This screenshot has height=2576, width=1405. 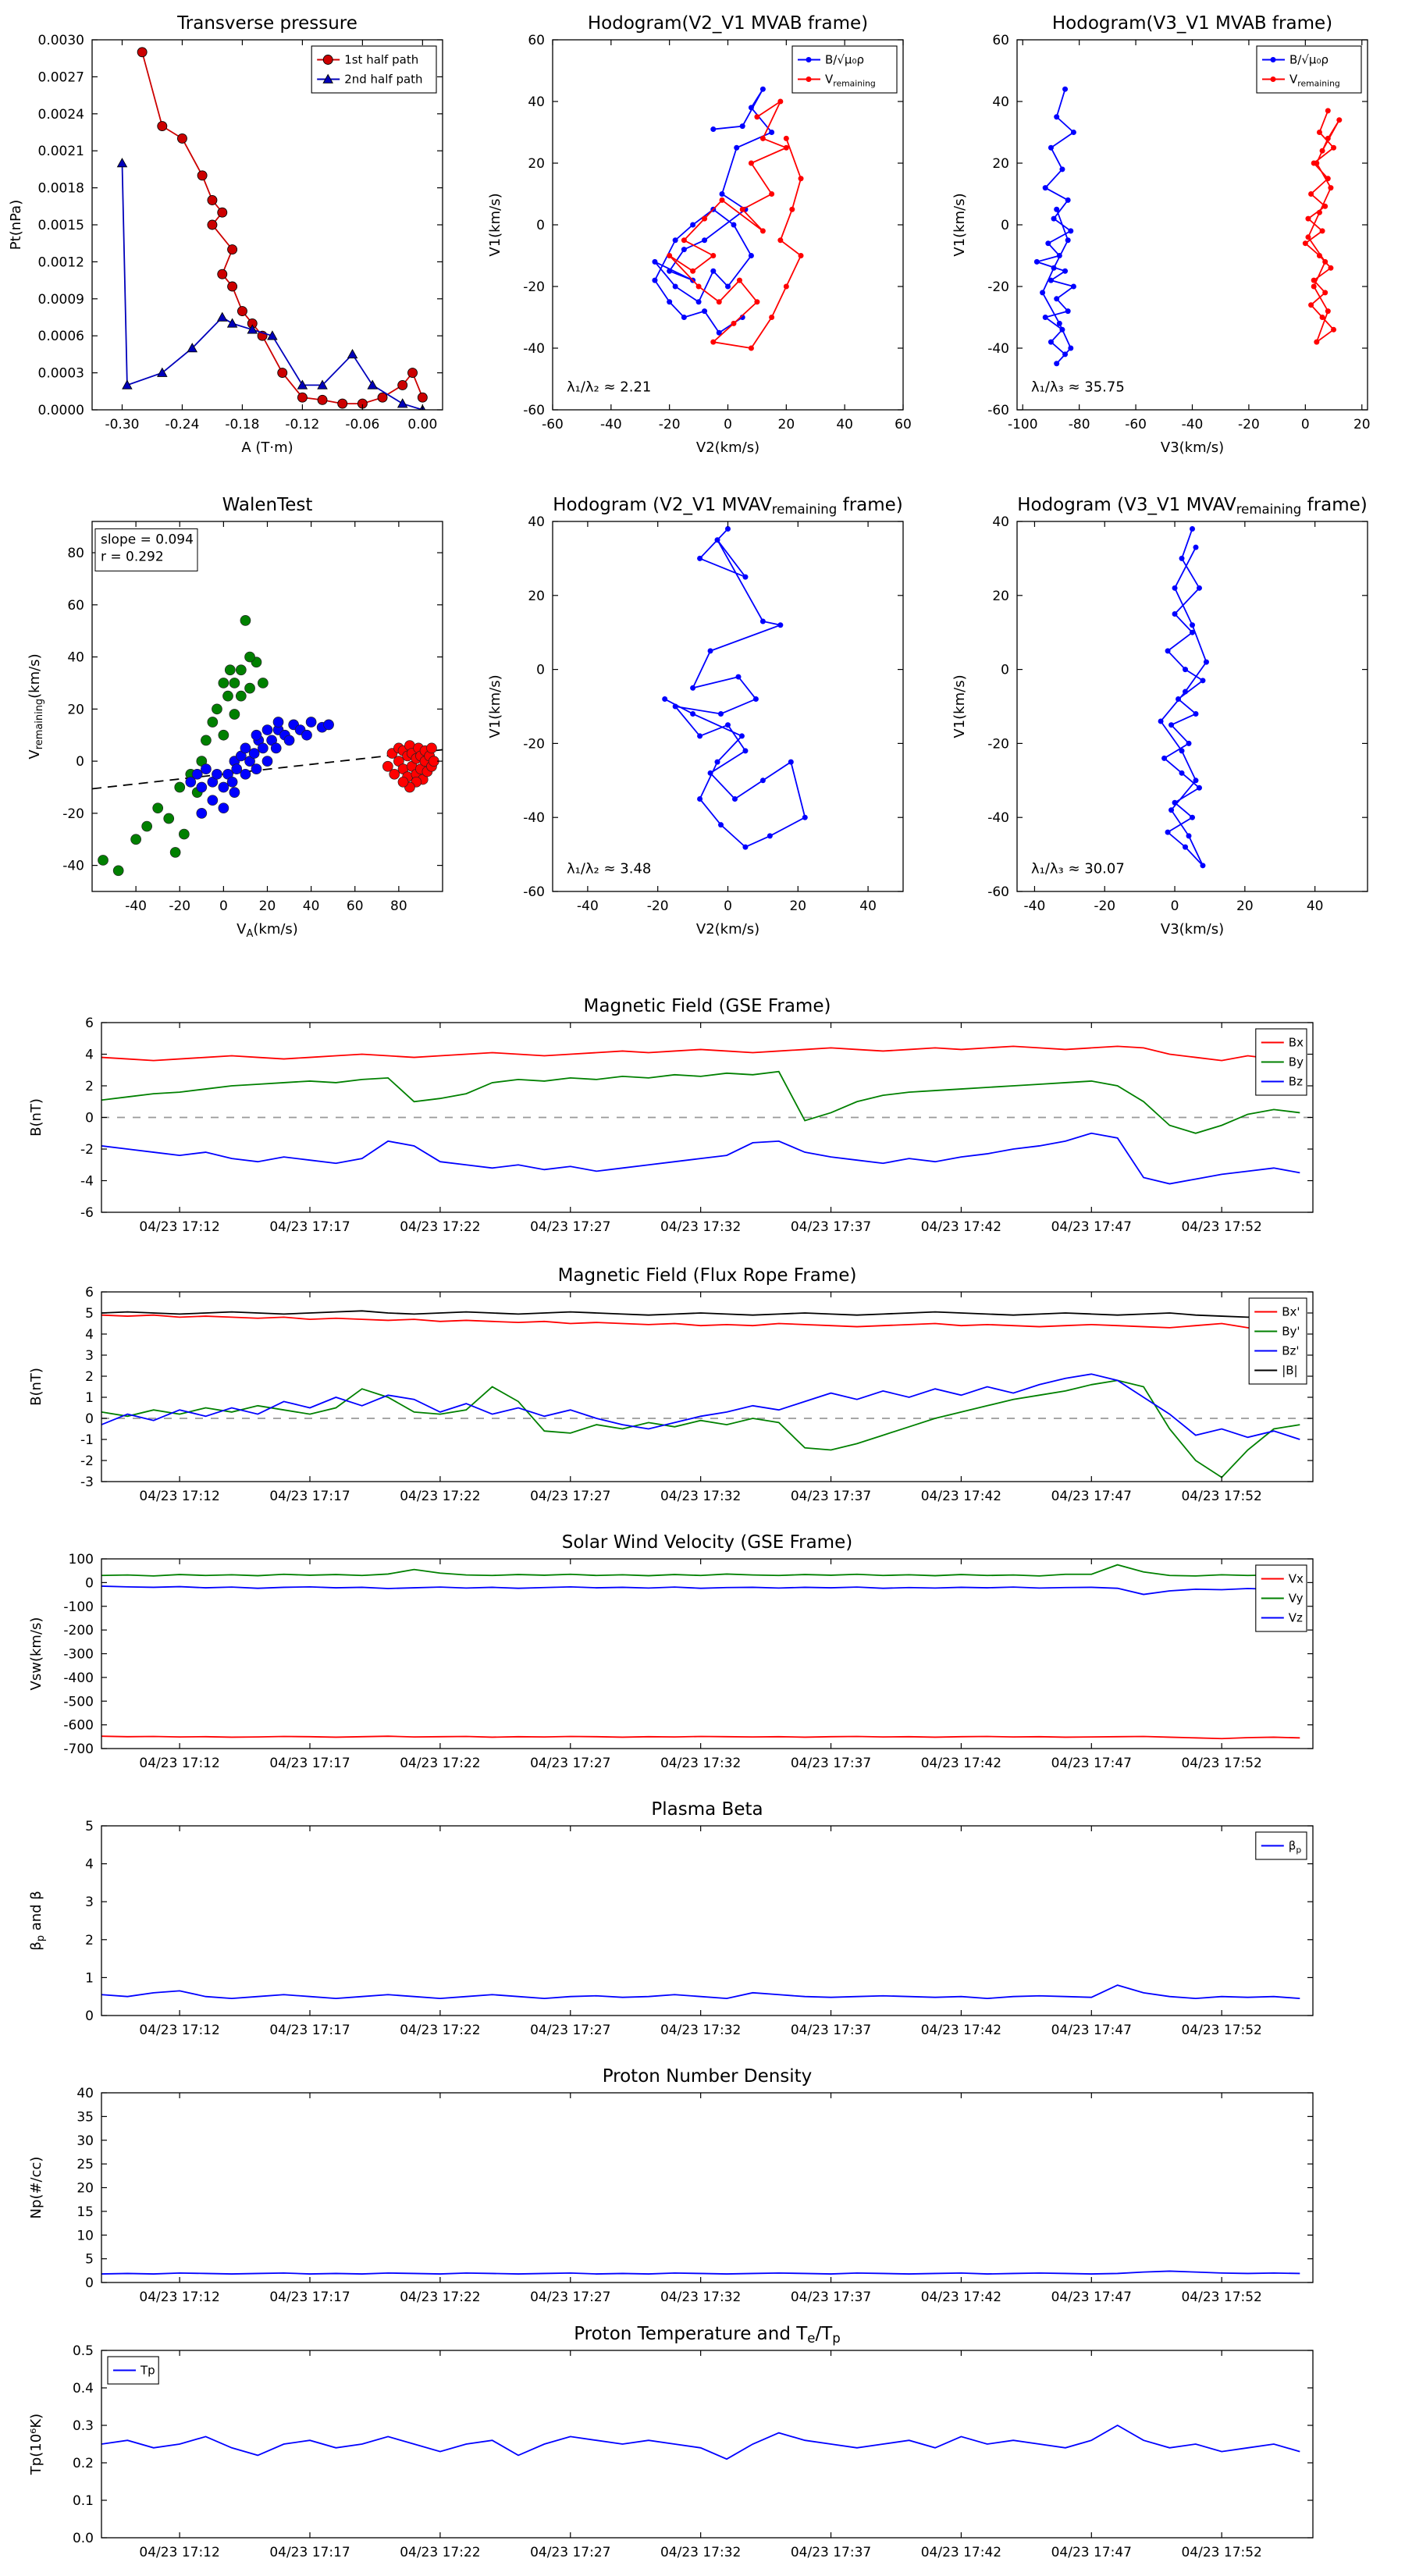 I want to click on svg-text: Vsw(km/s), so click(x=36, y=1654).